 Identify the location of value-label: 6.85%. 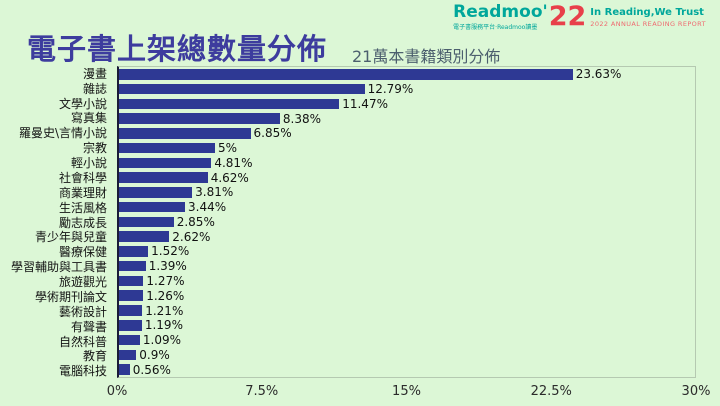
(272, 133).